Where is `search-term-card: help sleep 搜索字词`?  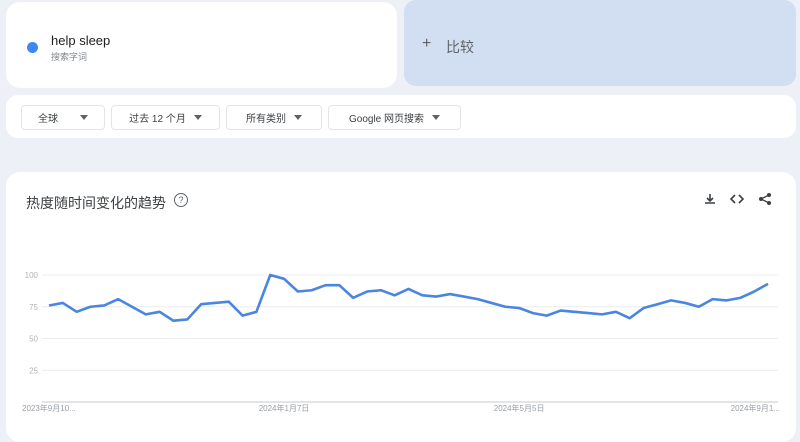
search-term-card: help sleep 搜索字词 is located at coordinates (201, 45).